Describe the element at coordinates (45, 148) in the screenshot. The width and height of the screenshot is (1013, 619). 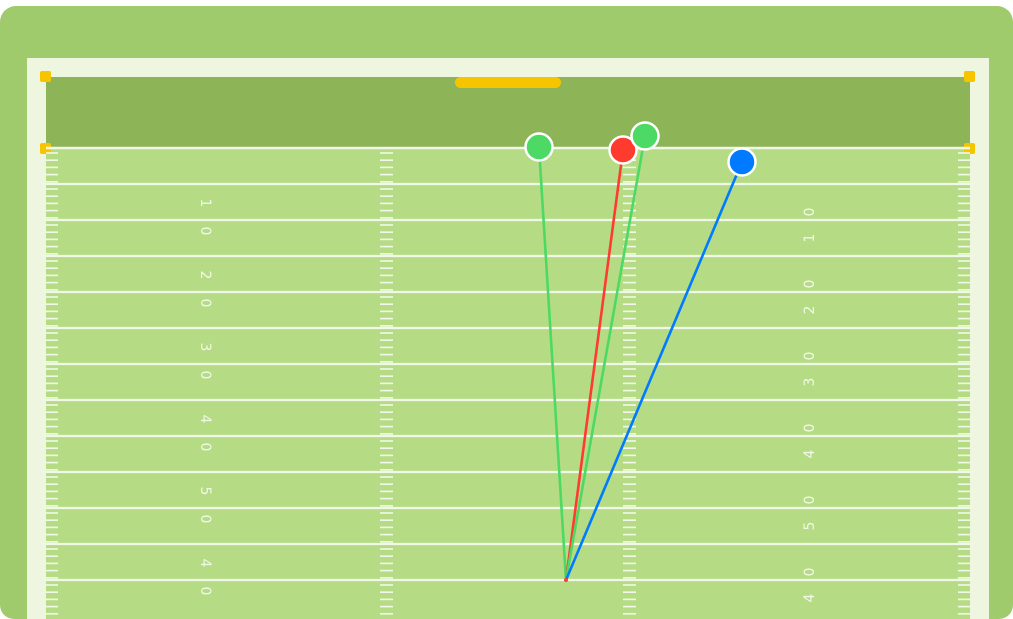
I see `pylon-goal-left` at that location.